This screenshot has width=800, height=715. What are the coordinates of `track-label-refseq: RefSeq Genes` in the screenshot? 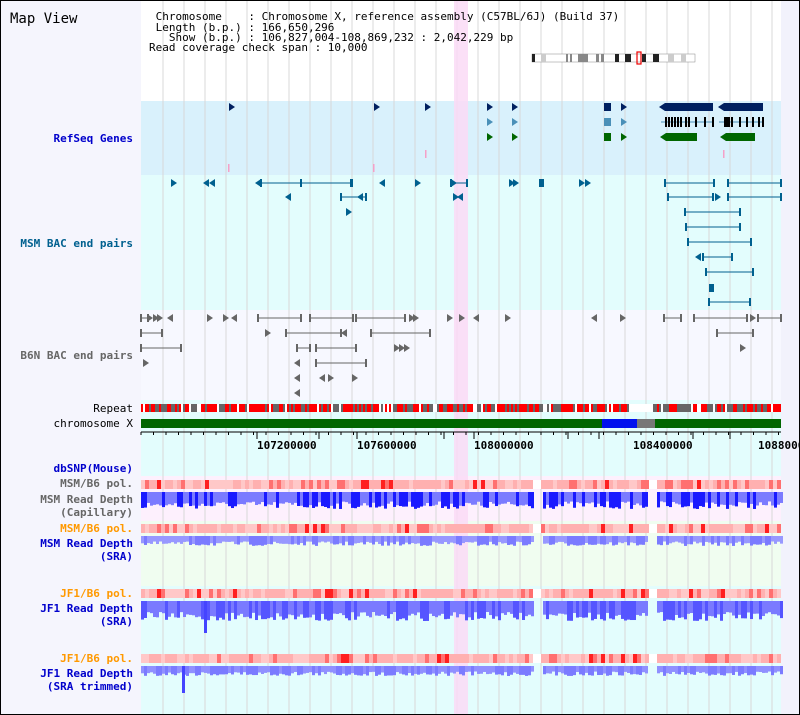 It's located at (93, 138).